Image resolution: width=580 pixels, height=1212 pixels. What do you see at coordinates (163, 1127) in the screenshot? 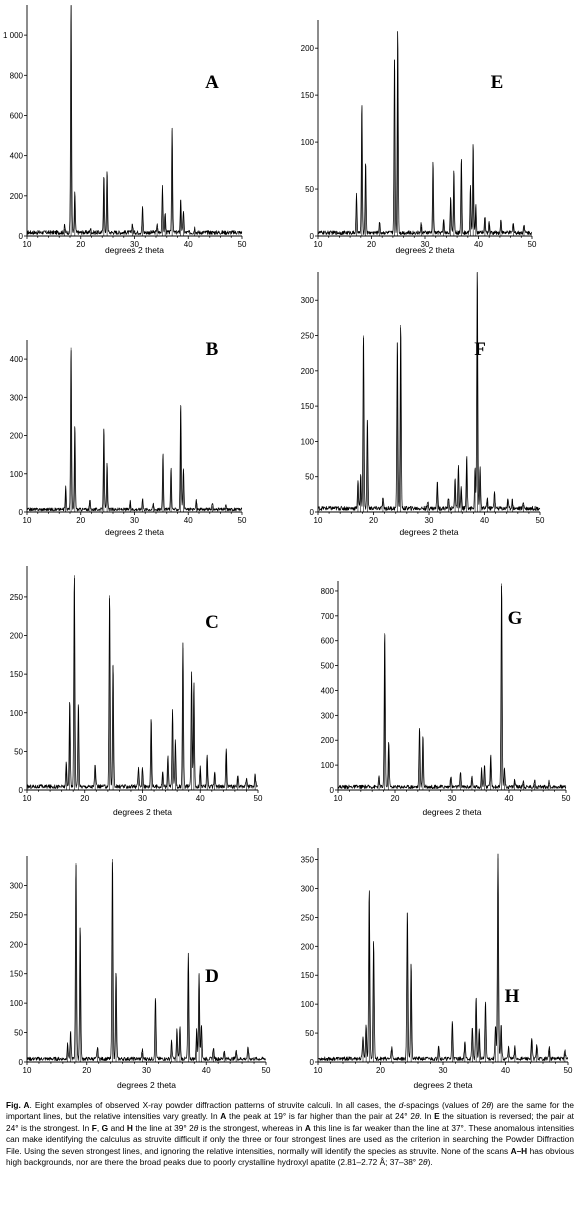
I see `caption-segment: the line at 39° 2` at bounding box center [163, 1127].